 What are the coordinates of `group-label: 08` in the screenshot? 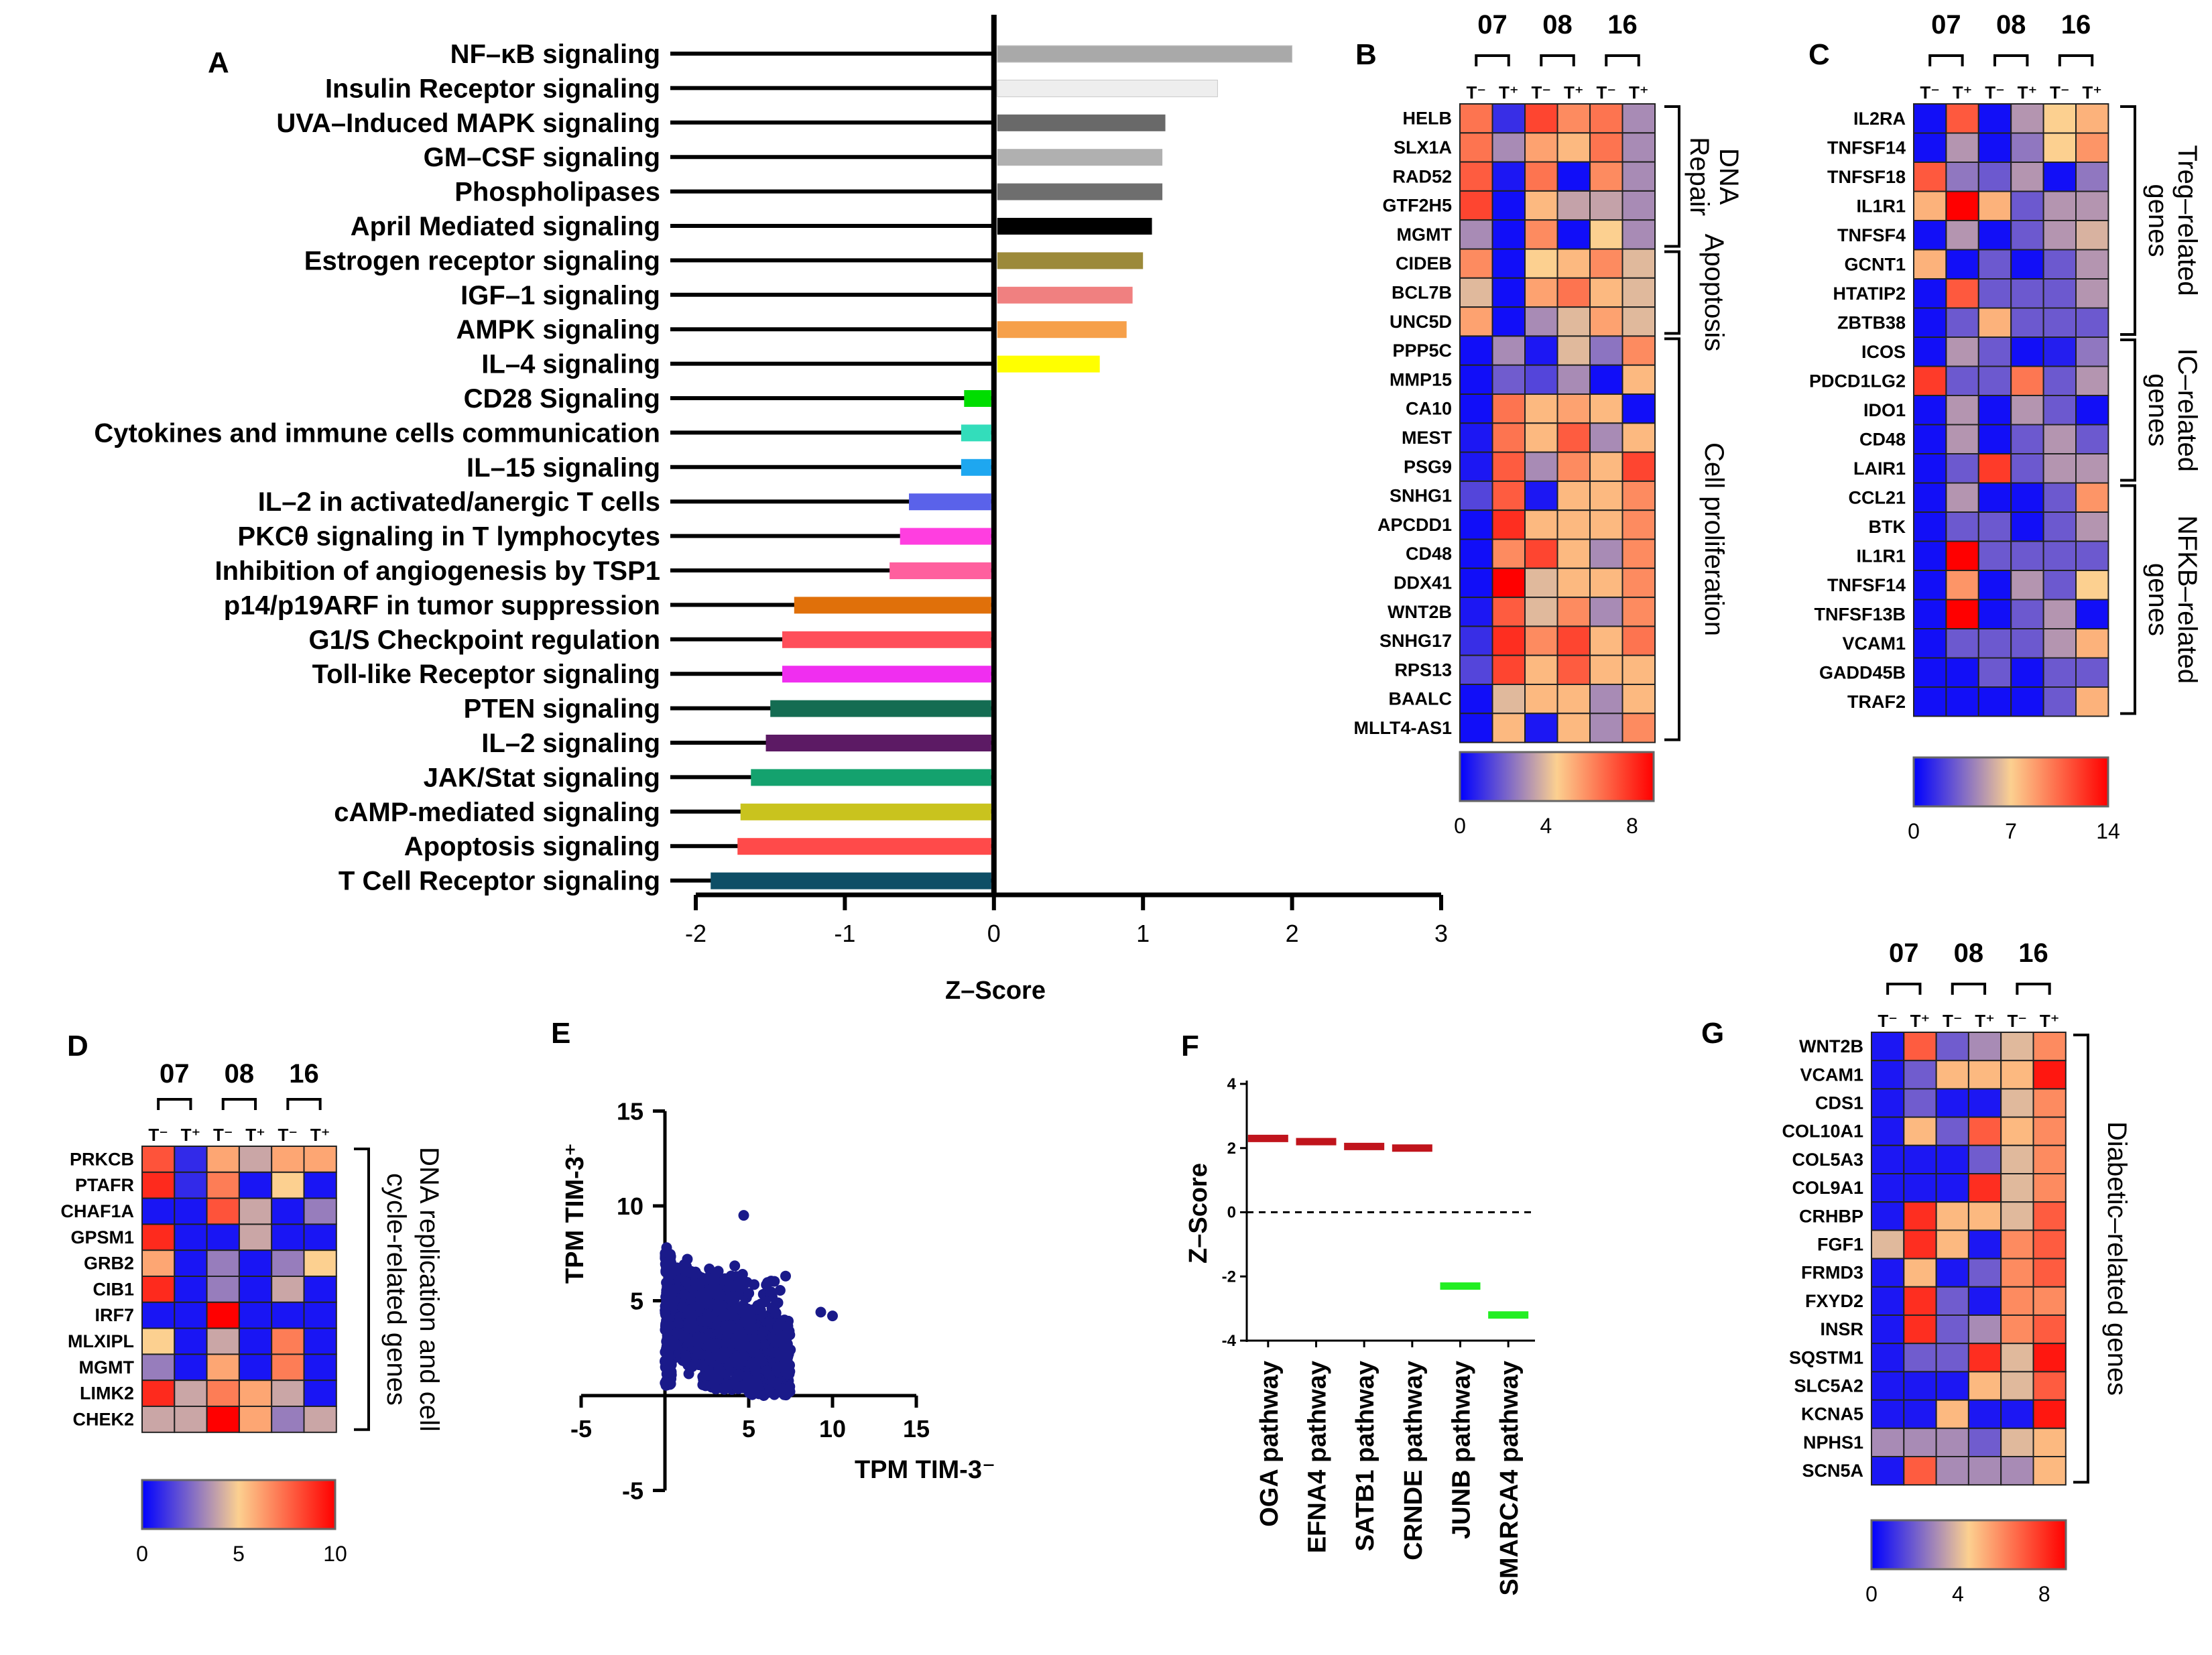 It's located at (2011, 25).